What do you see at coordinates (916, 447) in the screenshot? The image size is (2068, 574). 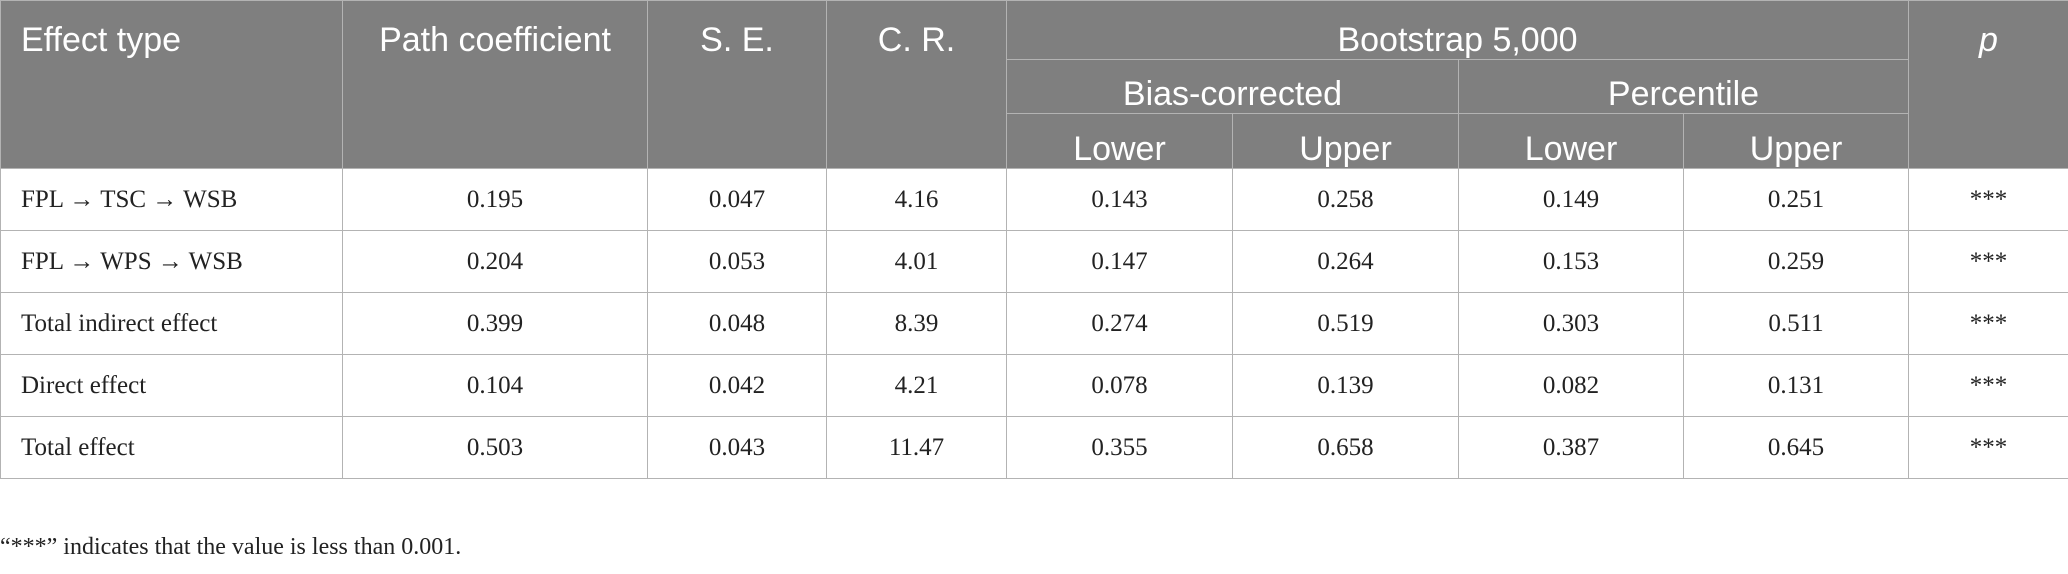 I see `cell-cr: 11.47` at bounding box center [916, 447].